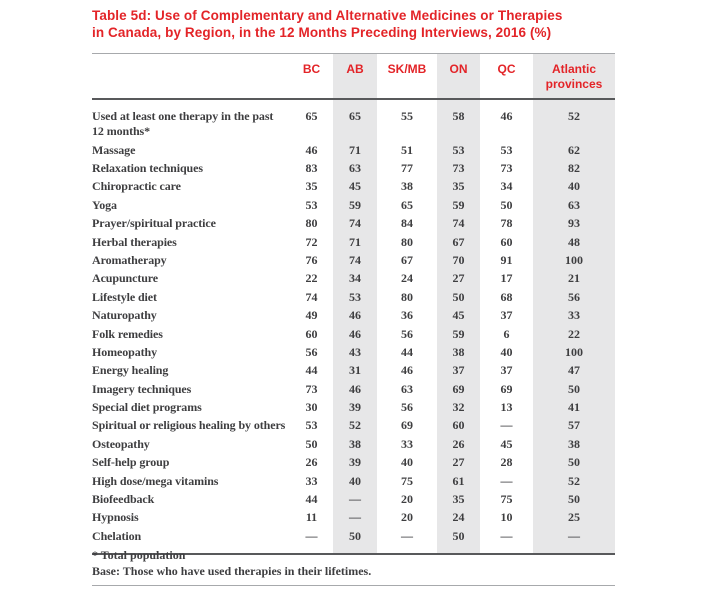 This screenshot has width=705, height=600. I want to click on row-label: Chiropractic care, so click(136, 186).